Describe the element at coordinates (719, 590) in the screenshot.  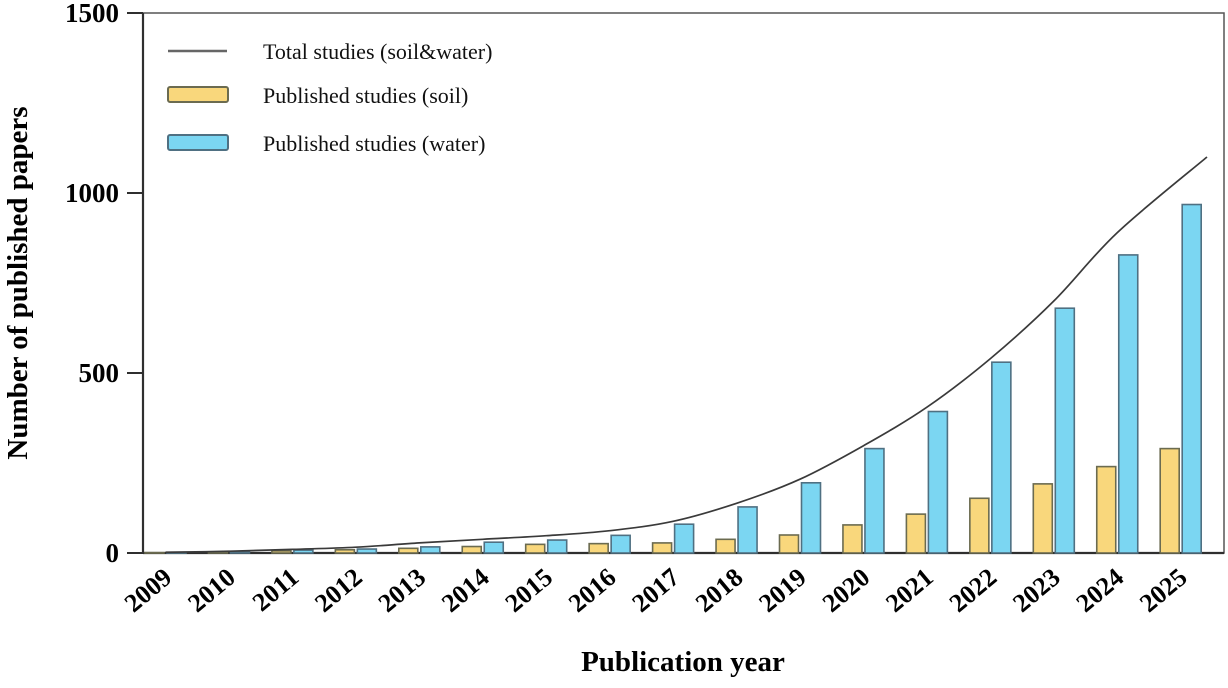
I see `x-tick-label-2018: 2018` at that location.